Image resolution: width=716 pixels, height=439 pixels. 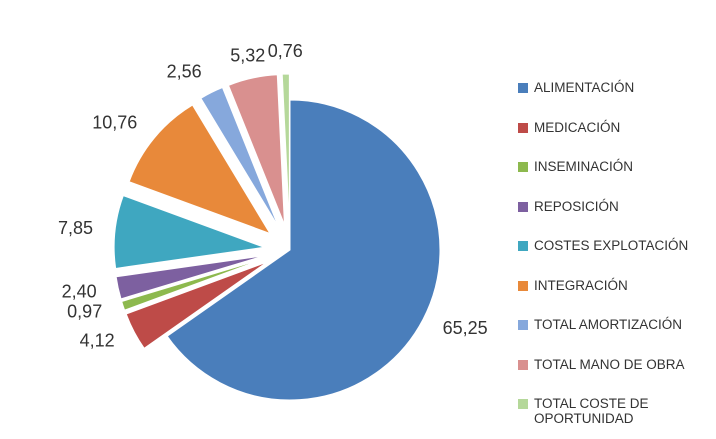 What do you see at coordinates (615, 298) in the screenshot?
I see `legend-item: INTEGRACIÓN` at bounding box center [615, 298].